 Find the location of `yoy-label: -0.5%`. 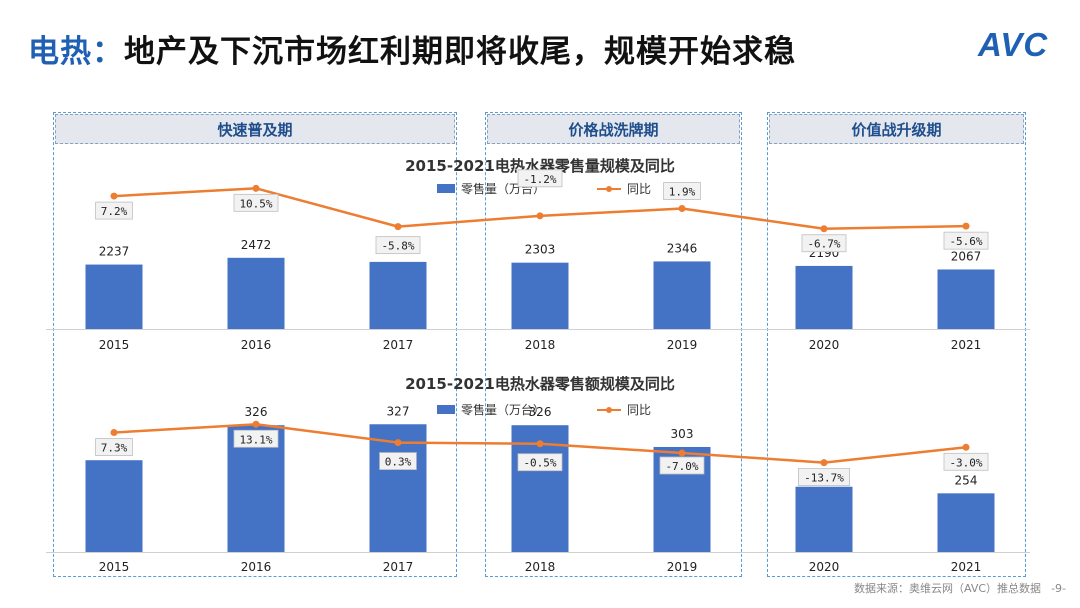

yoy-label: -0.5% is located at coordinates (539, 463).